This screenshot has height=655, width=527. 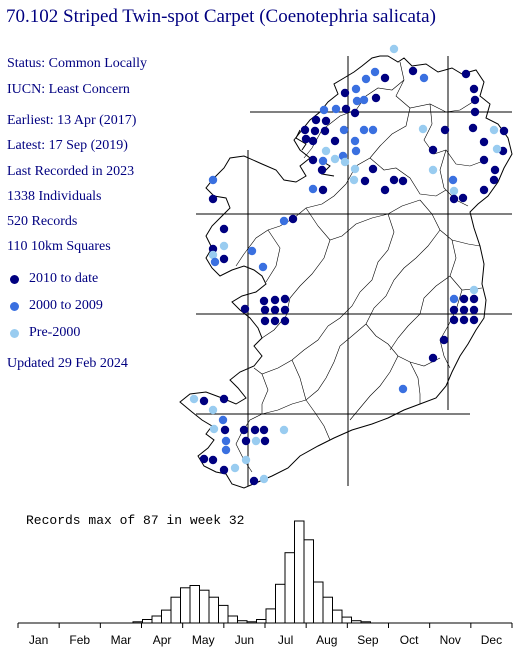 I want to click on month-ticks, so click(x=265, y=625).